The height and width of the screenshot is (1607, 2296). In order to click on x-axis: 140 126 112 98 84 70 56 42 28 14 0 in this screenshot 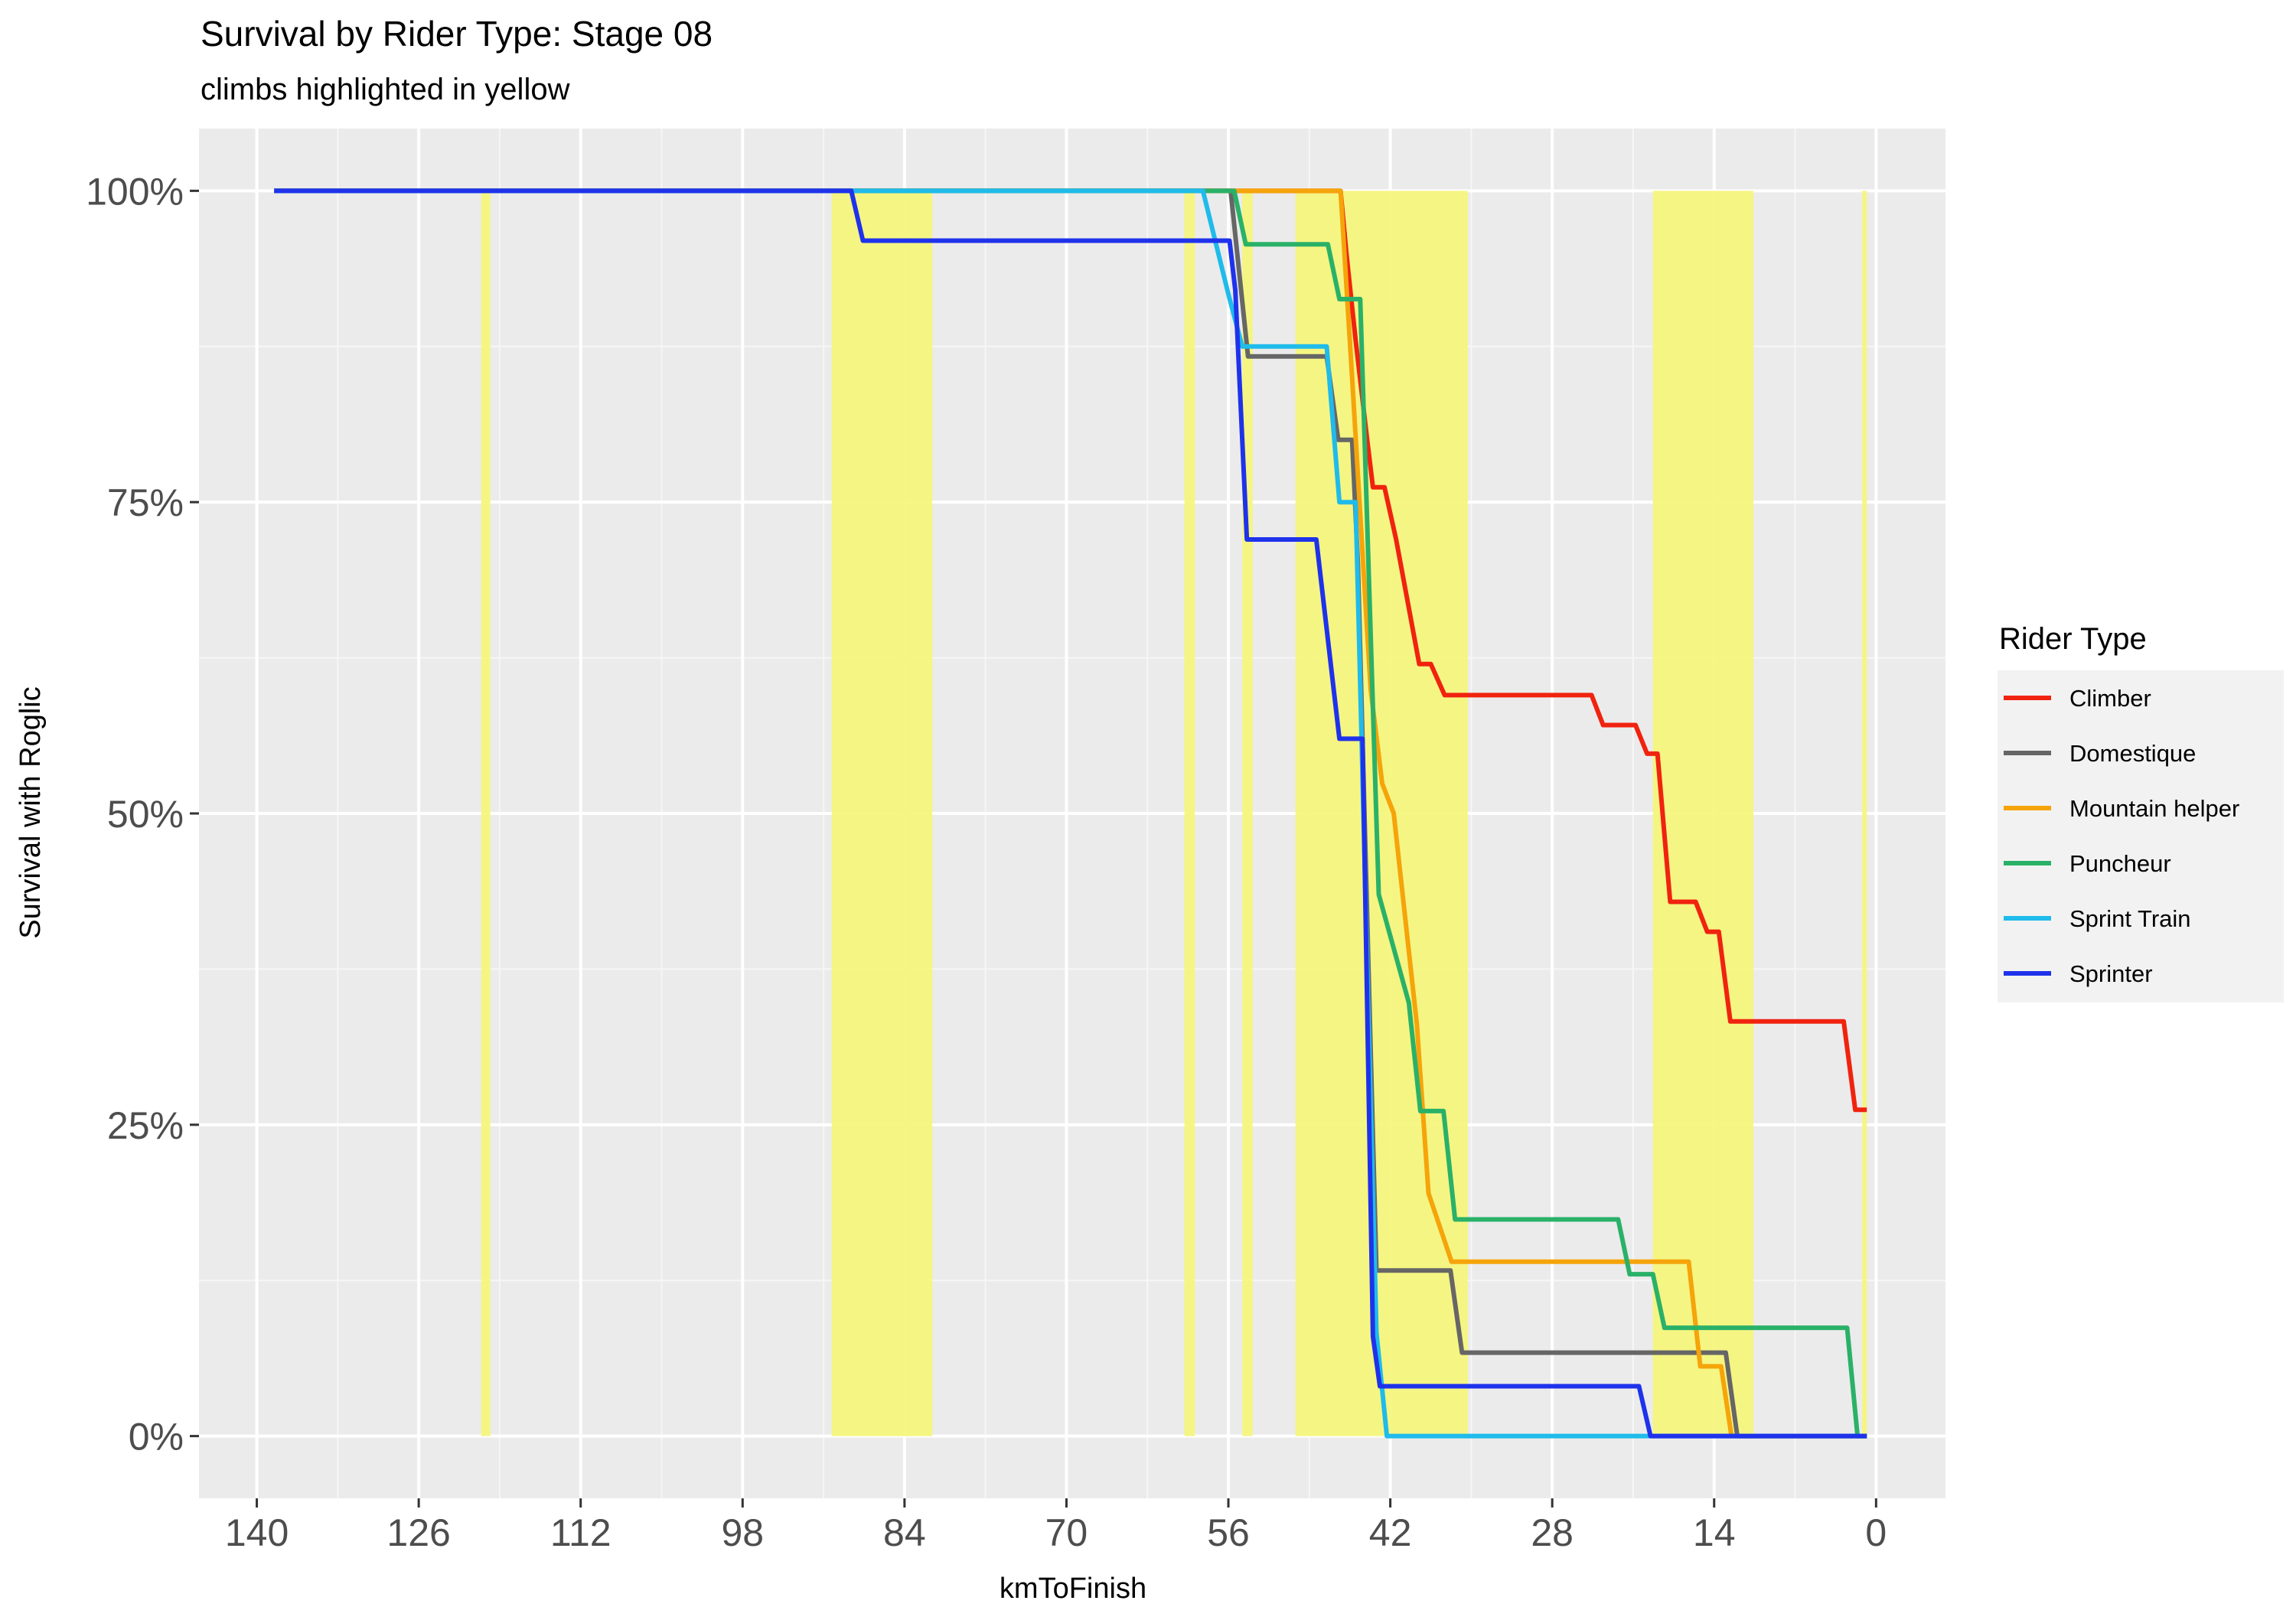, I will do `click(1056, 1526)`.